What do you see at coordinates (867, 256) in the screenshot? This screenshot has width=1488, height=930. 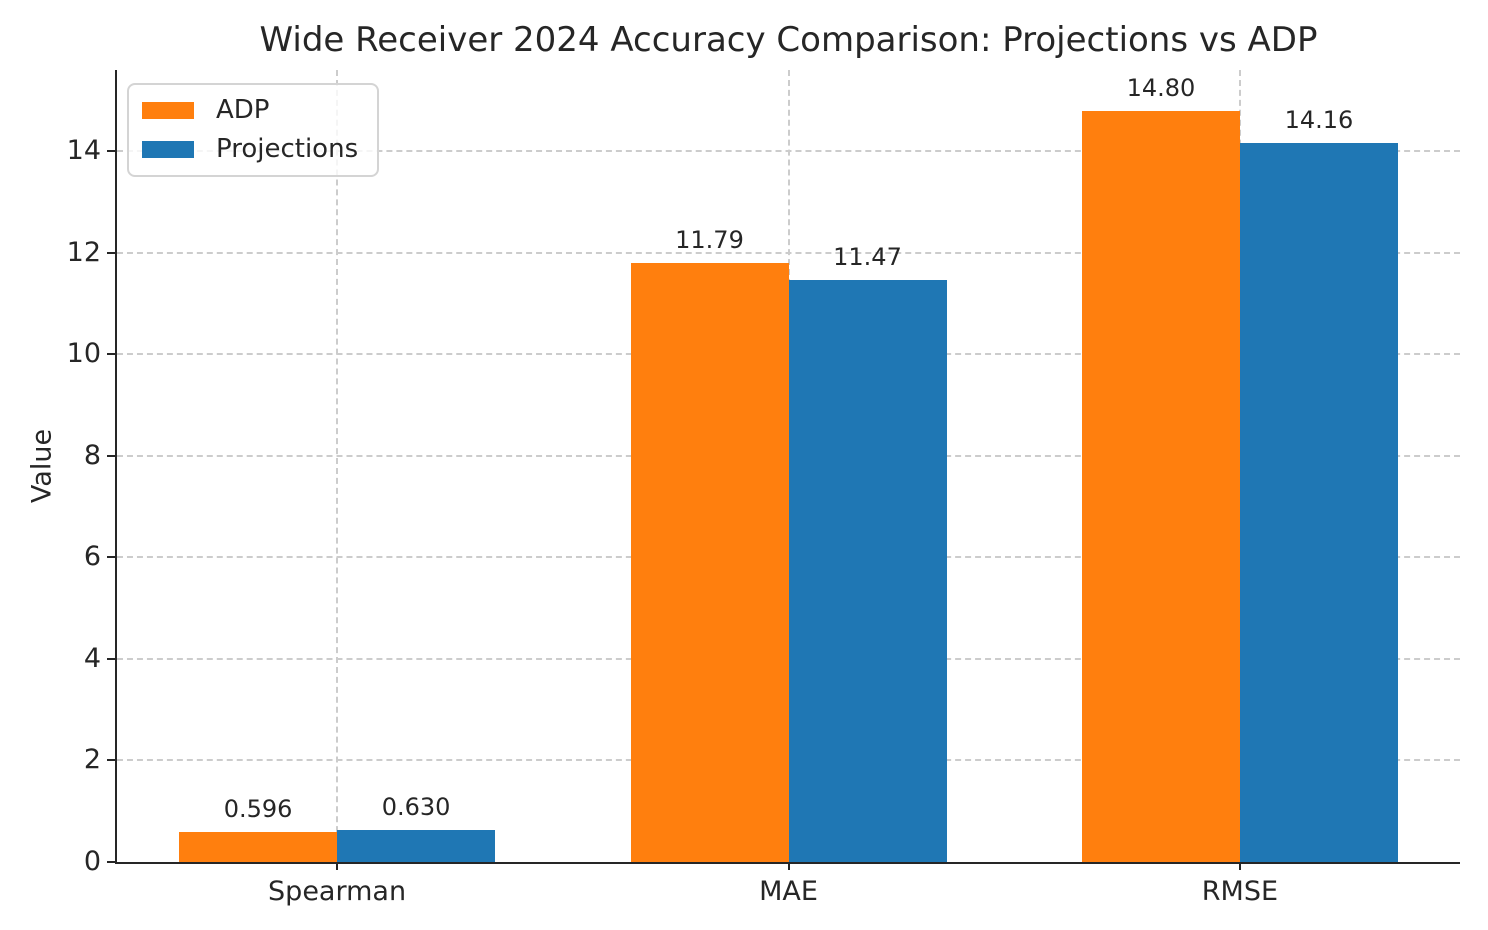 I see `bar-value-label: 11.47` at bounding box center [867, 256].